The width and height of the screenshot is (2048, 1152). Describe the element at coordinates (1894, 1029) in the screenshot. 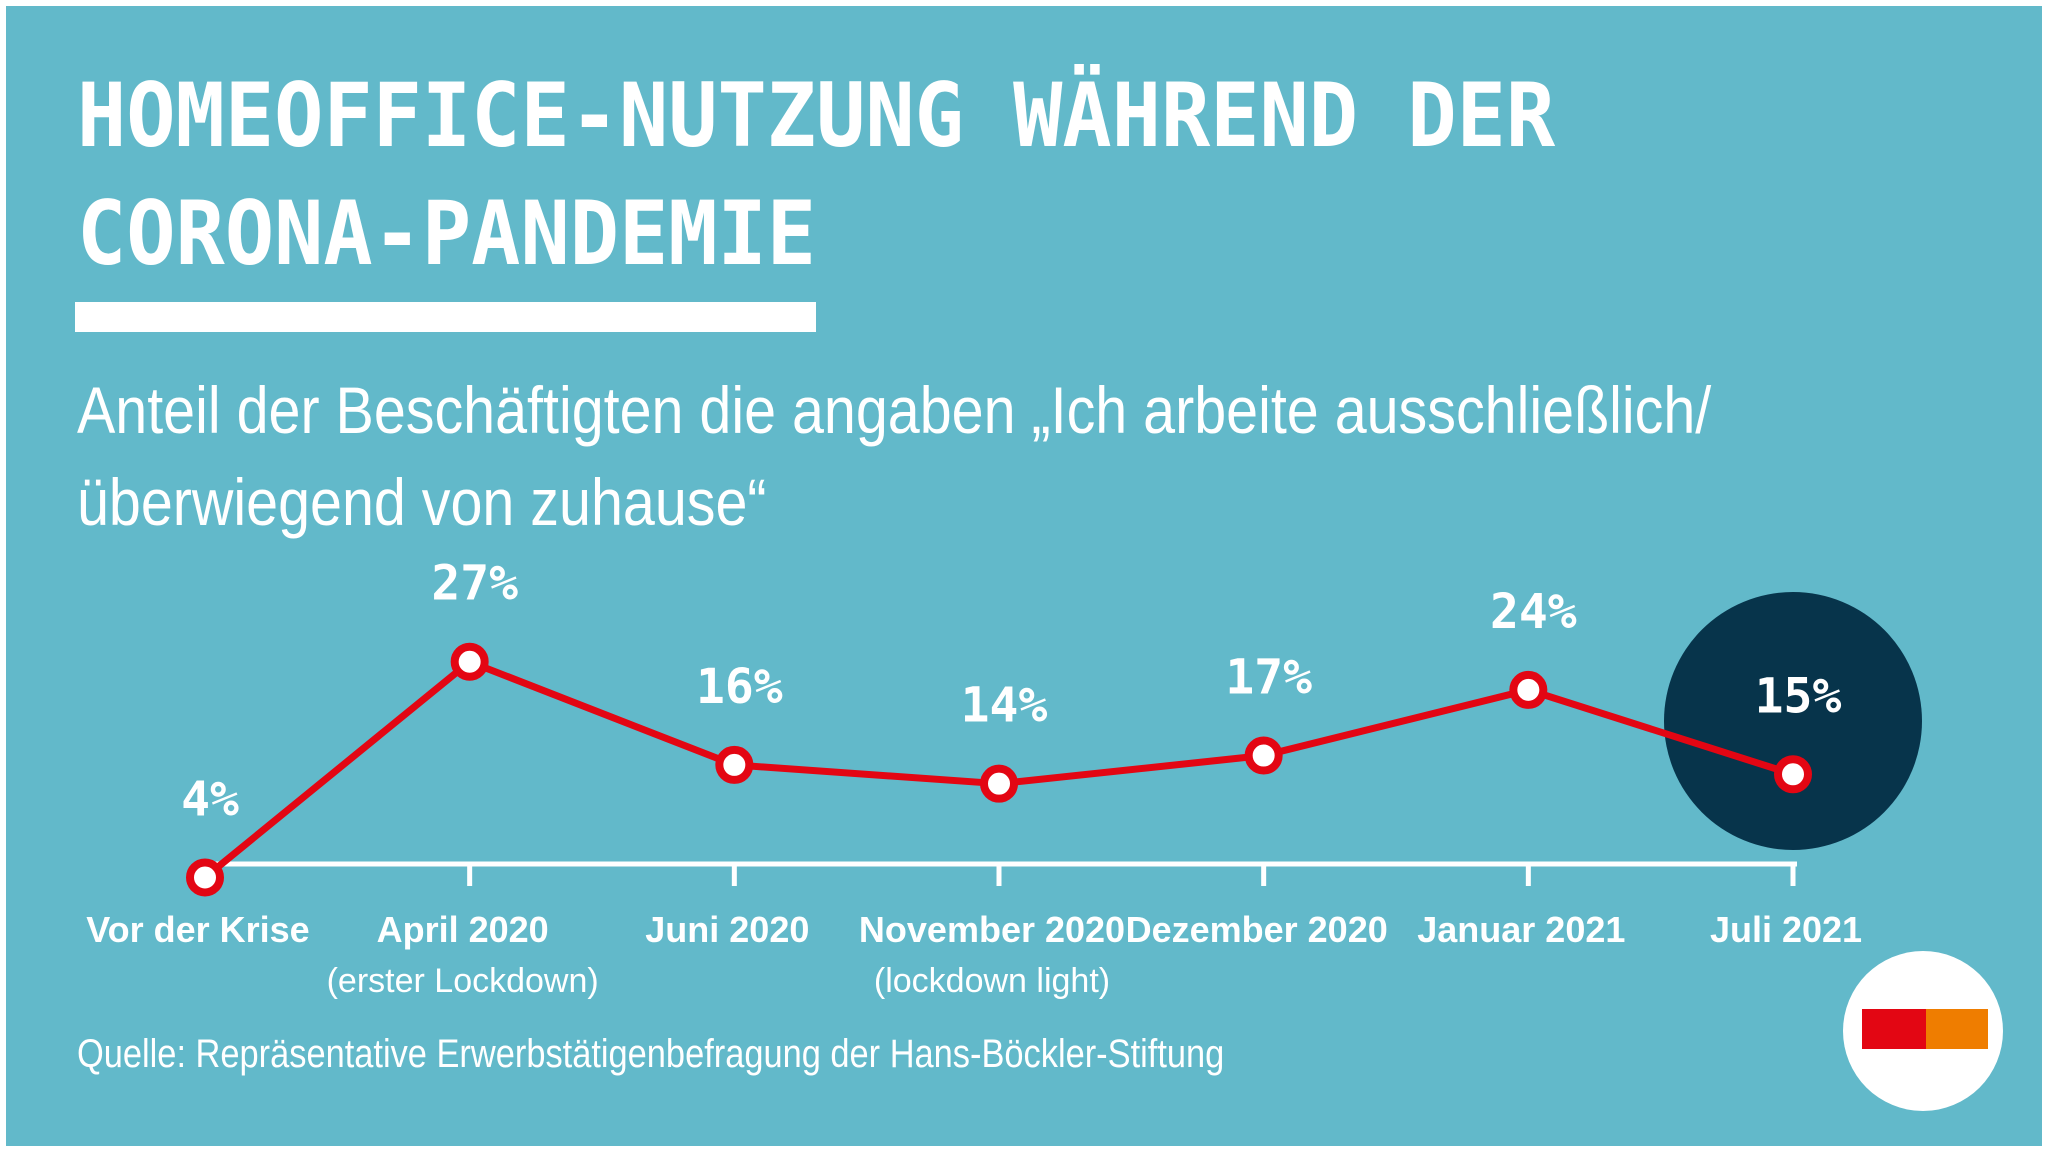

I see `logo-red-block` at that location.